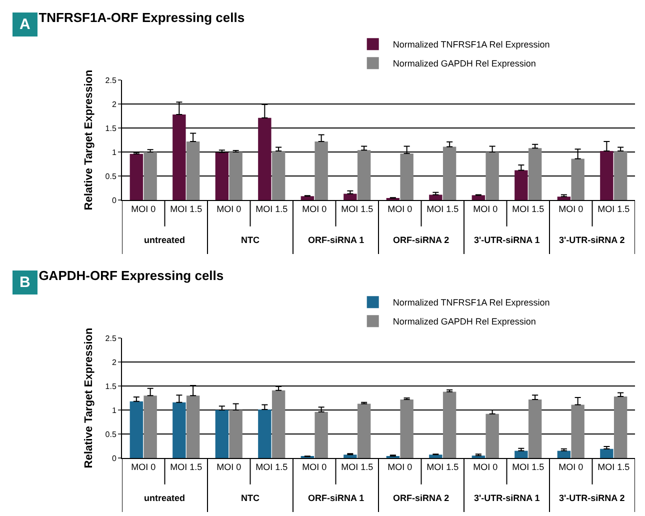 This screenshot has width=645, height=516. Describe the element at coordinates (25, 282) in the screenshot. I see `text: B` at that location.